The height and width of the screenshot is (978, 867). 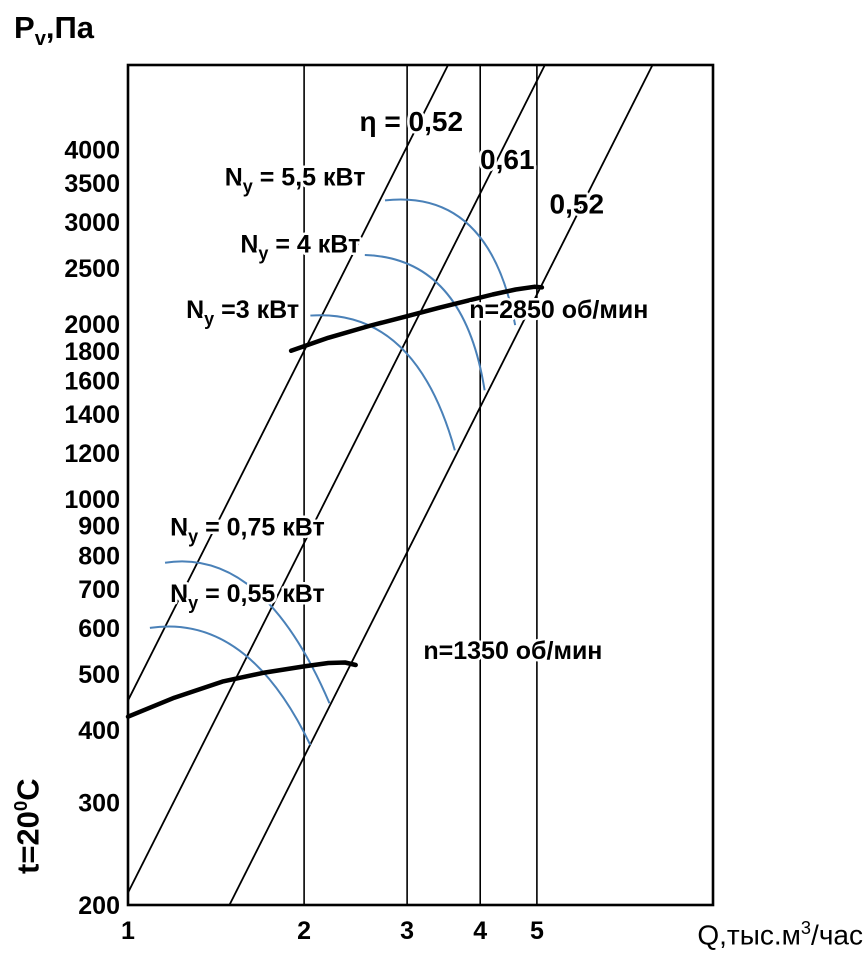 What do you see at coordinates (749, 935) in the screenshot?
I see `flow-axis-title-main: Q,тыс.м` at bounding box center [749, 935].